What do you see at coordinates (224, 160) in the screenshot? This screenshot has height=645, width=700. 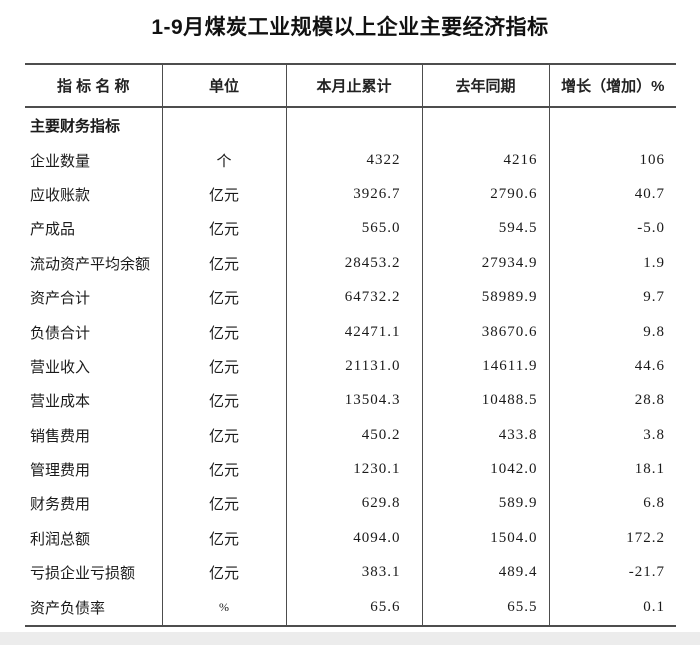 I see `cell-unit: 个` at bounding box center [224, 160].